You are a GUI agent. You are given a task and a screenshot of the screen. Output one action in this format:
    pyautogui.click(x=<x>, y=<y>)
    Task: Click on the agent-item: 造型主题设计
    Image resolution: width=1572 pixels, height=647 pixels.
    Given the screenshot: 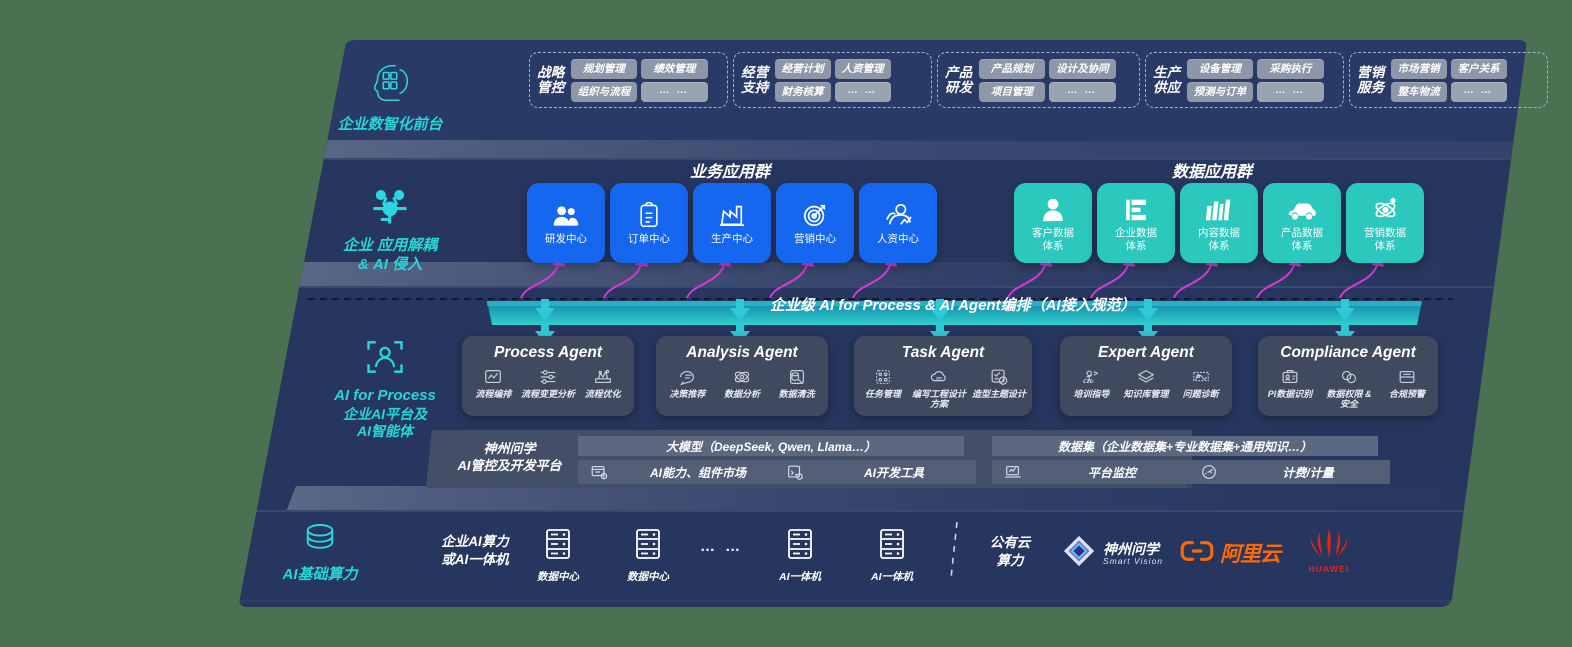 What is the action you would take?
    pyautogui.click(x=999, y=383)
    